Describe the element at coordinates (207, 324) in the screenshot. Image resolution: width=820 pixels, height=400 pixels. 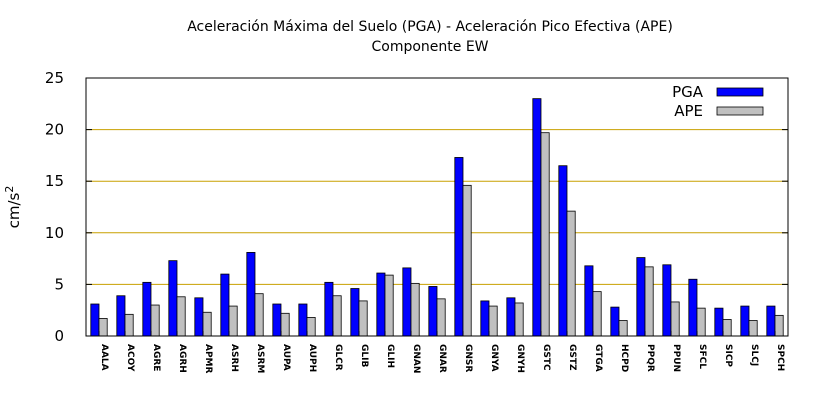
I see `bar-ape-apmr` at that location.